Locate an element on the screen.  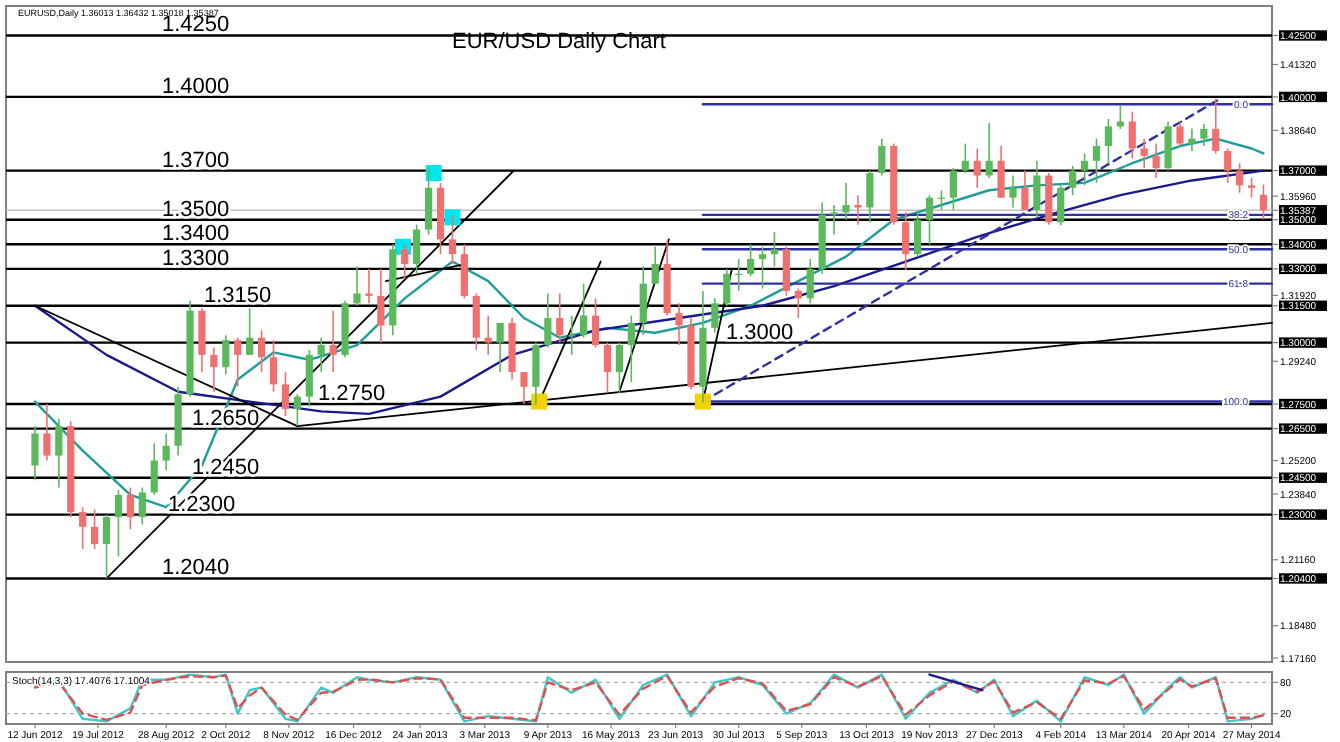
ref-line-label: 1.4250 is located at coordinates (196, 25).